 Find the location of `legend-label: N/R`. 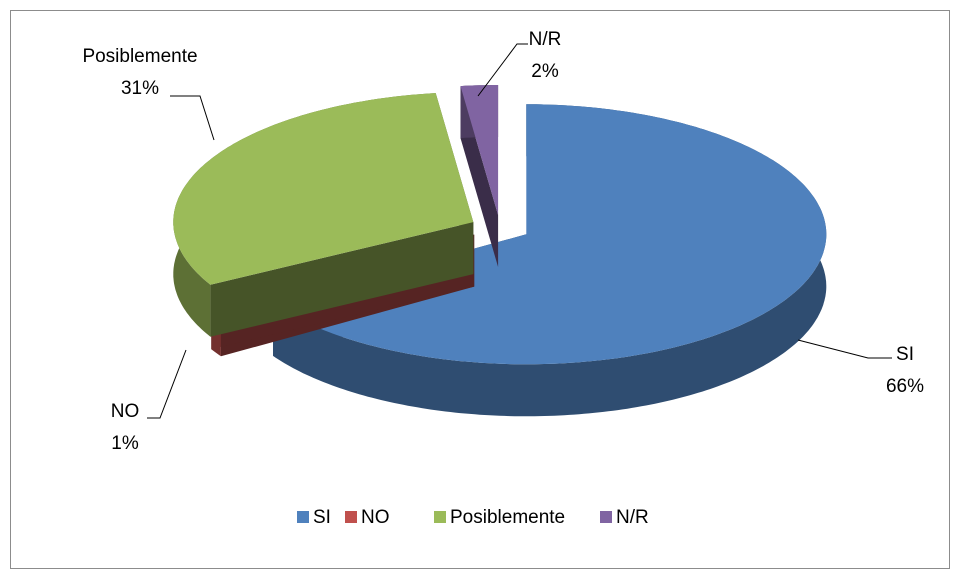

legend-label: N/R is located at coordinates (632, 517).